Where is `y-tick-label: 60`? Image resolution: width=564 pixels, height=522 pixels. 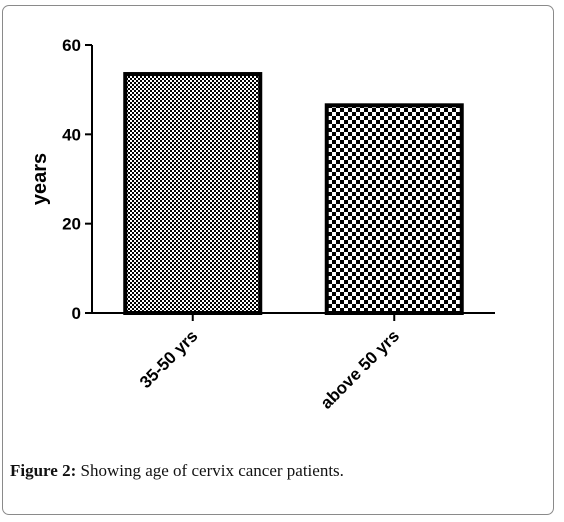
y-tick-label: 60 is located at coordinates (71, 45).